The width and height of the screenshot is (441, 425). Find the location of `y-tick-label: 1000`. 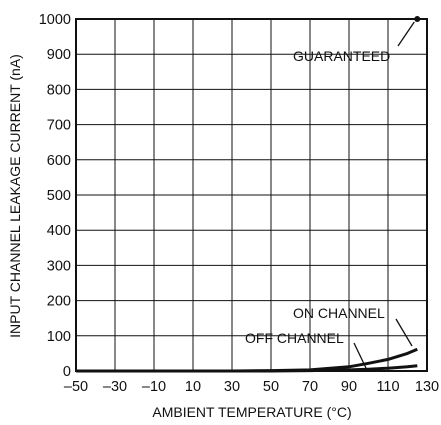

y-tick-label: 1000 is located at coordinates (55, 20).